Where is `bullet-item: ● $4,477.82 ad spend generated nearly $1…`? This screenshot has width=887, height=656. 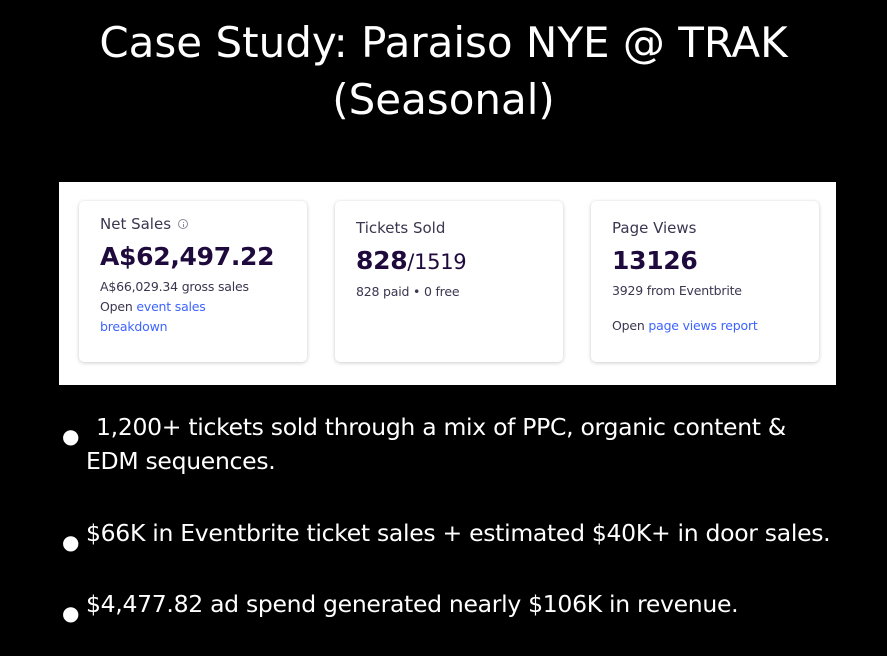 bullet-item: ● $4,477.82 ad spend generated nearly $1… is located at coordinates (467, 606).